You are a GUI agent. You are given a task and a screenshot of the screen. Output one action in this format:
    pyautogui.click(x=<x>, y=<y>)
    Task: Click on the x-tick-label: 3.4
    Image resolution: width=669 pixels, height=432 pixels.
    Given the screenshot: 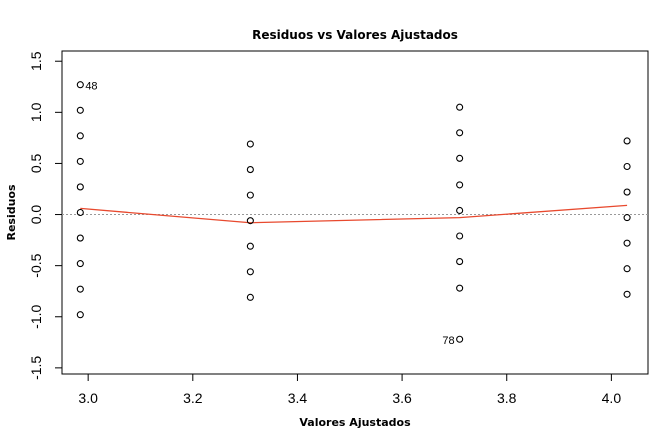 What is the action you would take?
    pyautogui.click(x=298, y=398)
    